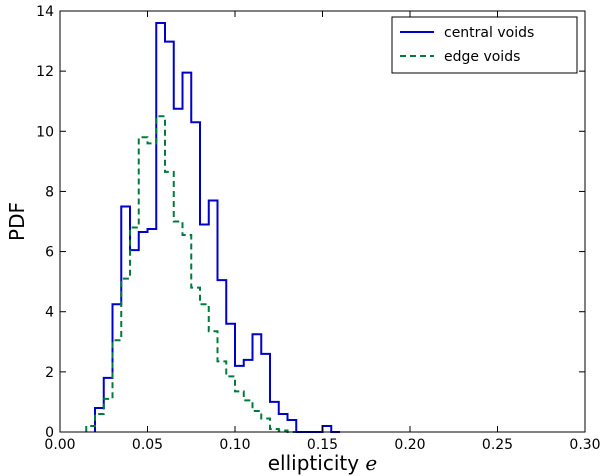 Image resolution: width=614 pixels, height=476 pixels. What do you see at coordinates (49, 192) in the screenshot?
I see `y-tick-label: 8` at bounding box center [49, 192].